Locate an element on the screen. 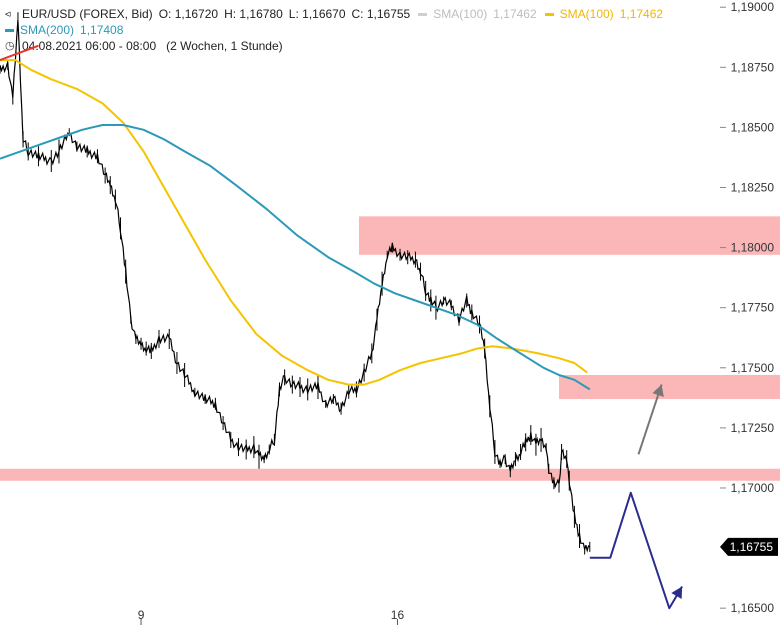 The height and width of the screenshot is (625, 780). y-tick-label: 1,18250 is located at coordinates (753, 188).